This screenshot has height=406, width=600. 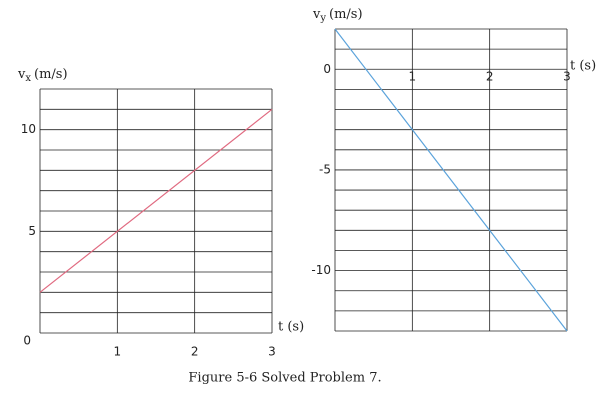 What do you see at coordinates (32, 231) in the screenshot?
I see `y-tick-label: 5` at bounding box center [32, 231].